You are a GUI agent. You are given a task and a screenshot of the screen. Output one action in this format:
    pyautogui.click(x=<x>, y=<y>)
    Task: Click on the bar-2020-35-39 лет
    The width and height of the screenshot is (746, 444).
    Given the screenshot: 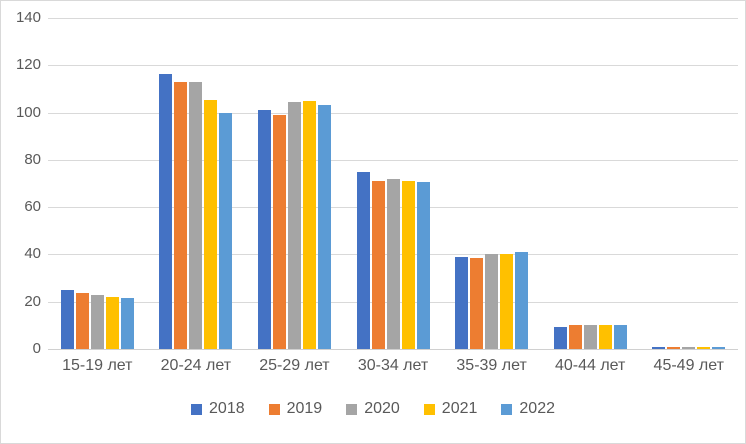 What is the action you would take?
    pyautogui.click(x=492, y=301)
    